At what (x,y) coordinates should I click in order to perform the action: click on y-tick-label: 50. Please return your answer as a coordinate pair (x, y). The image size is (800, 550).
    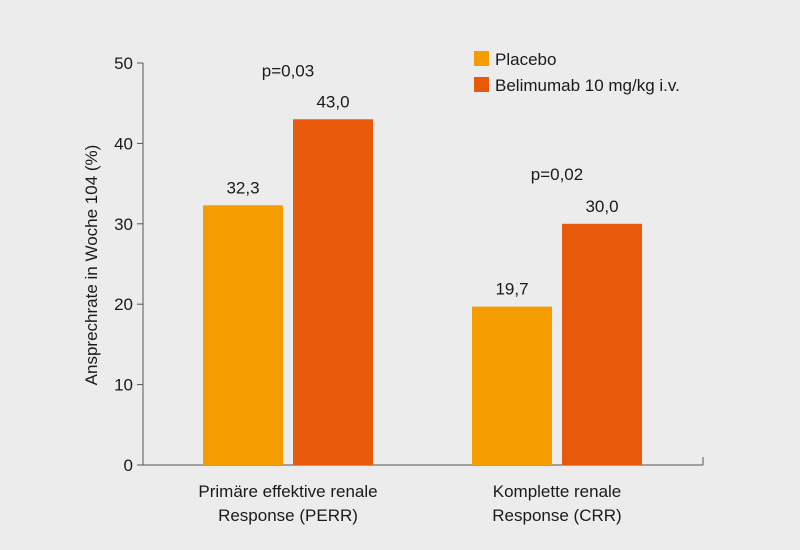
    Looking at the image, I should click on (123, 63).